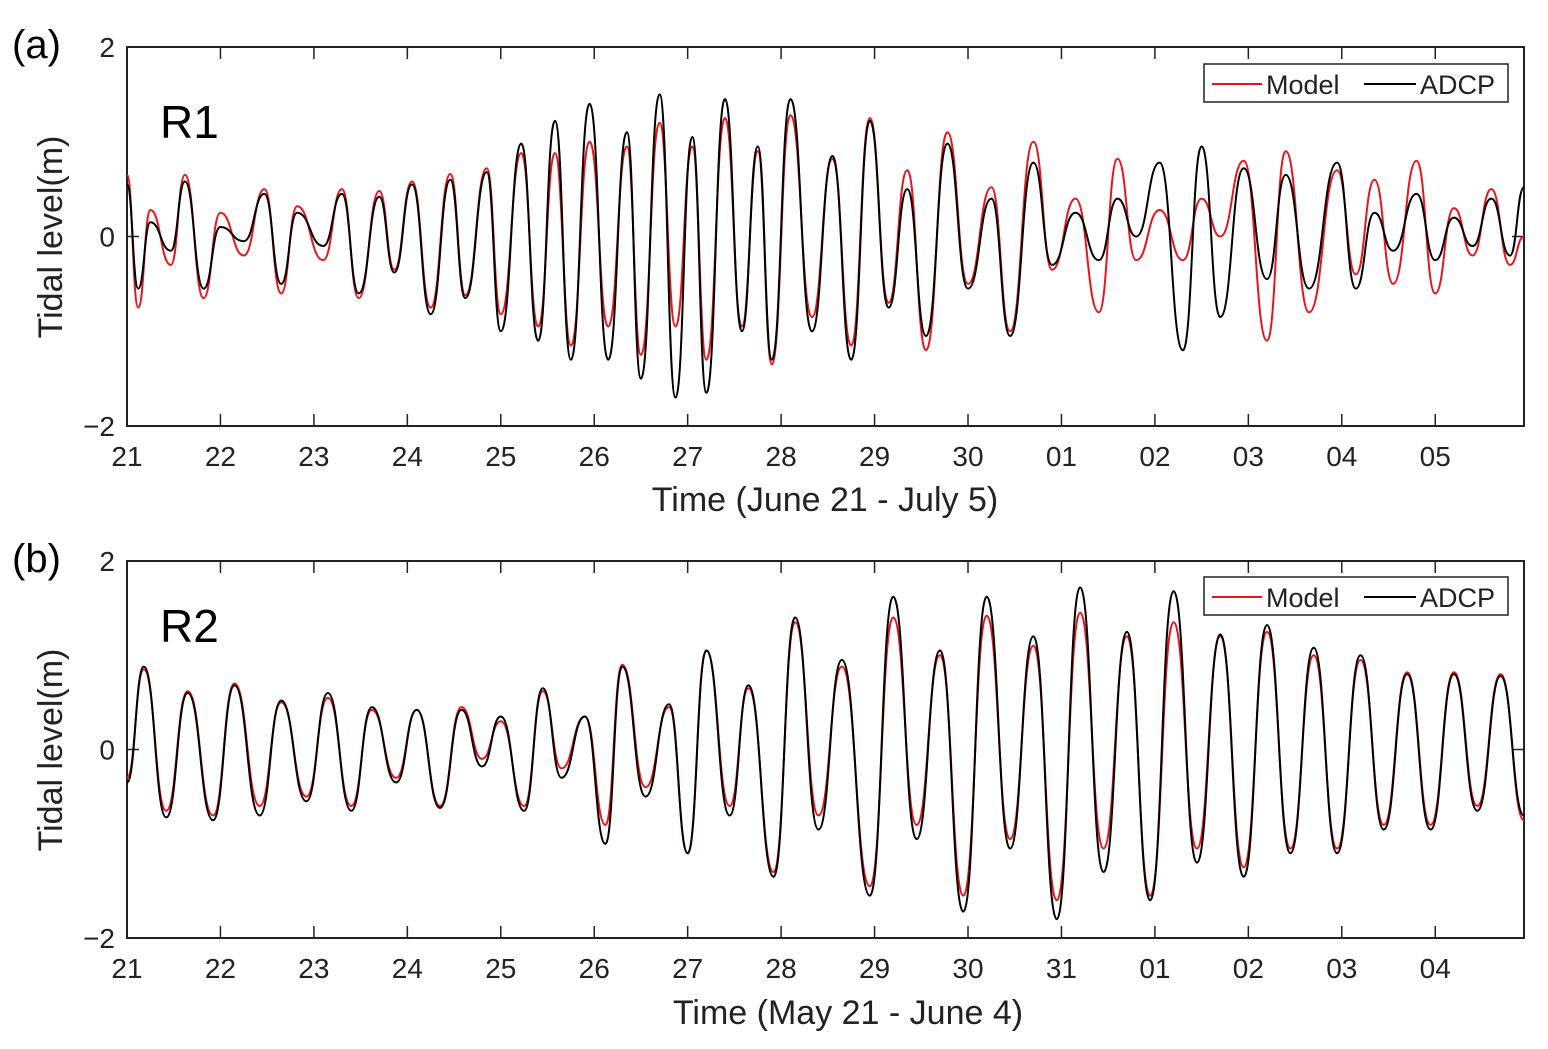 This screenshot has width=1548, height=1049. I want to click on x-tick-label: 05, so click(1435, 456).